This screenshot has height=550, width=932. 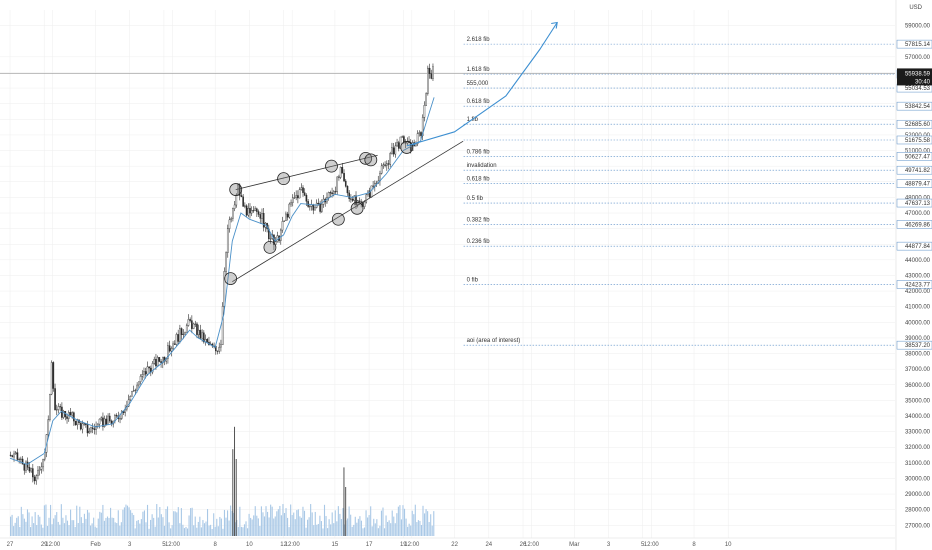 What do you see at coordinates (918, 386) in the screenshot?
I see `price-tick: 36000.00` at bounding box center [918, 386].